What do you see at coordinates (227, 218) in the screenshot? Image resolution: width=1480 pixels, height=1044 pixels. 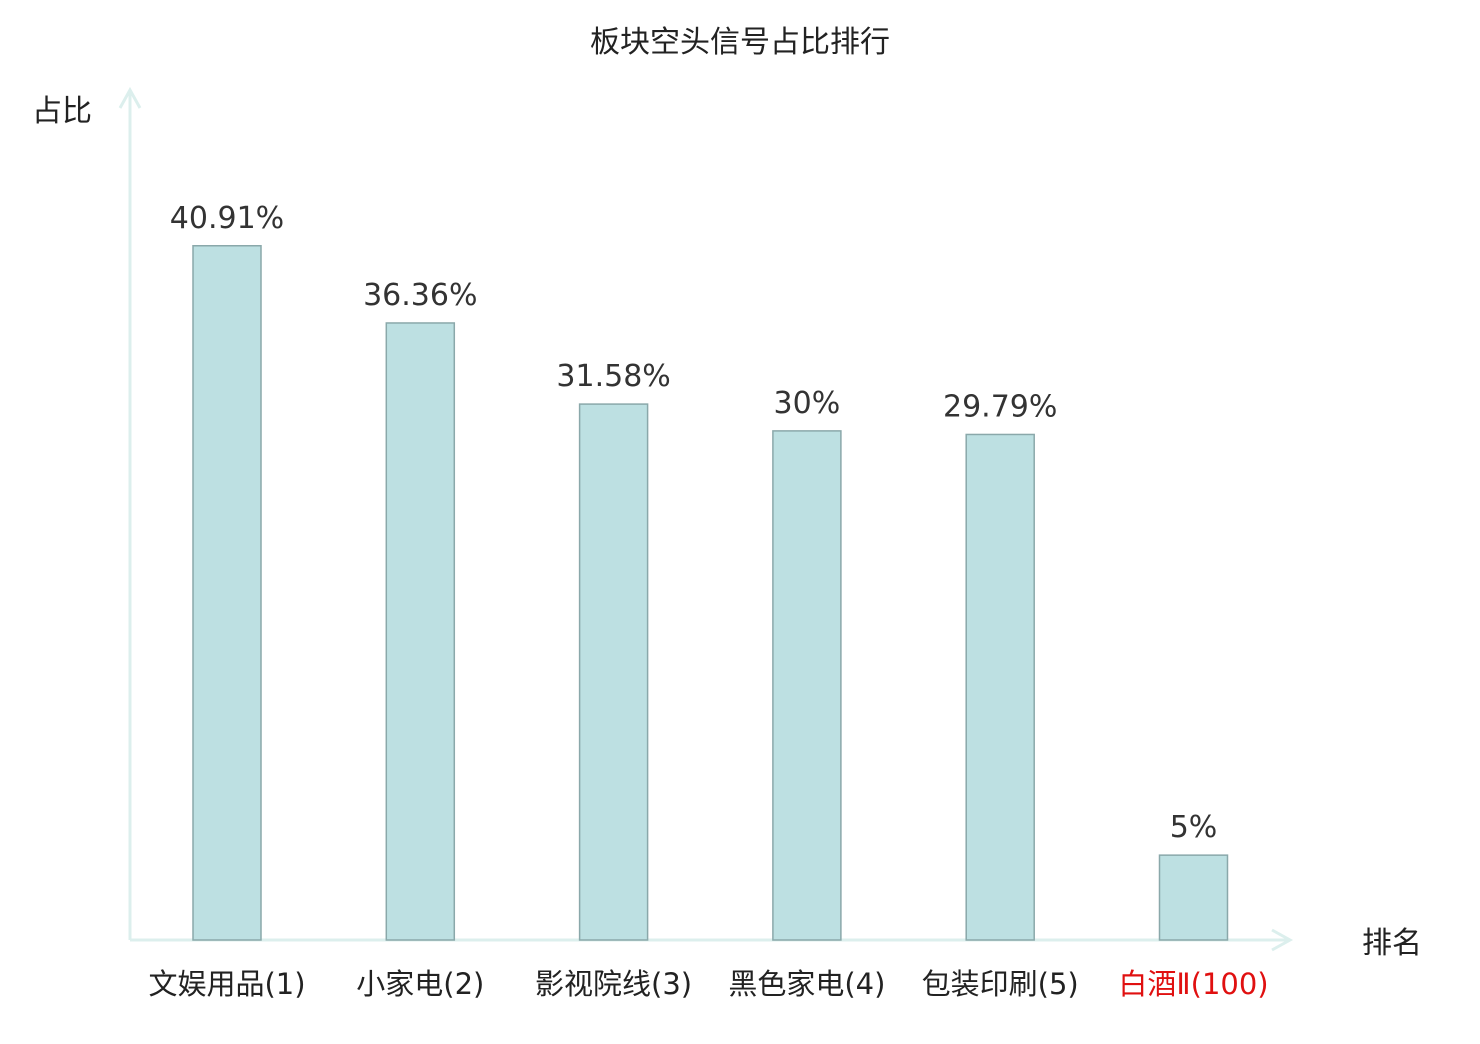 I see `bar-value-label: 40.91%` at bounding box center [227, 218].